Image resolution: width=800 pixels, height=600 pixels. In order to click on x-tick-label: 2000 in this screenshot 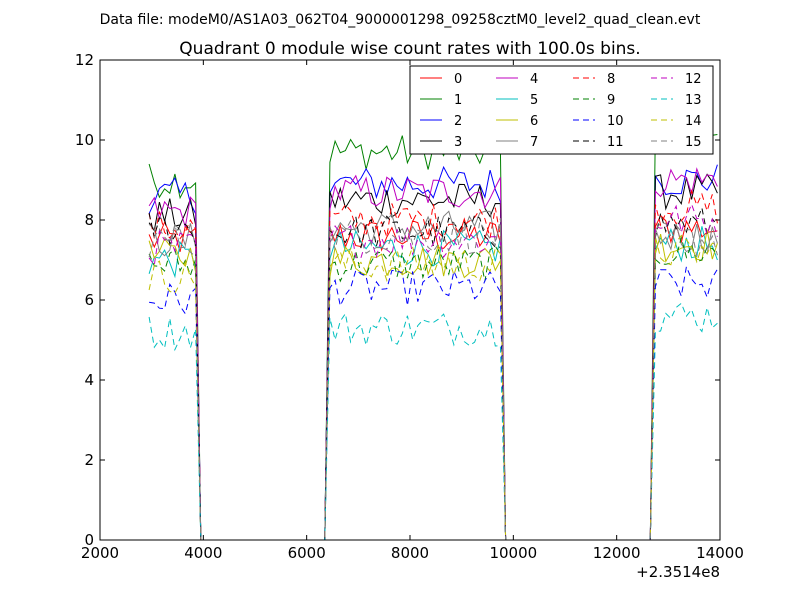, I will do `click(100, 553)`.